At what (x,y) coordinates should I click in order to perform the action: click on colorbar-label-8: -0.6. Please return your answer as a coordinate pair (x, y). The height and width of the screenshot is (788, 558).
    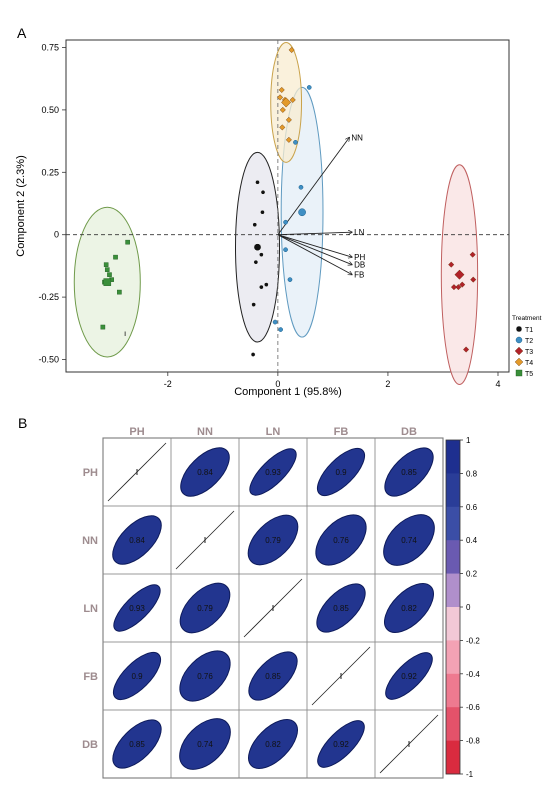
    Looking at the image, I should click on (473, 707).